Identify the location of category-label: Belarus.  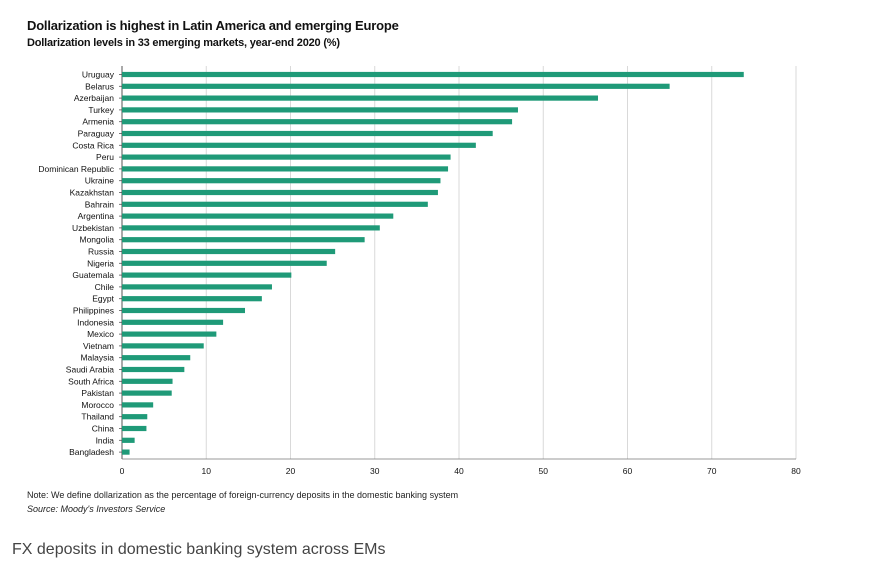
(99, 86).